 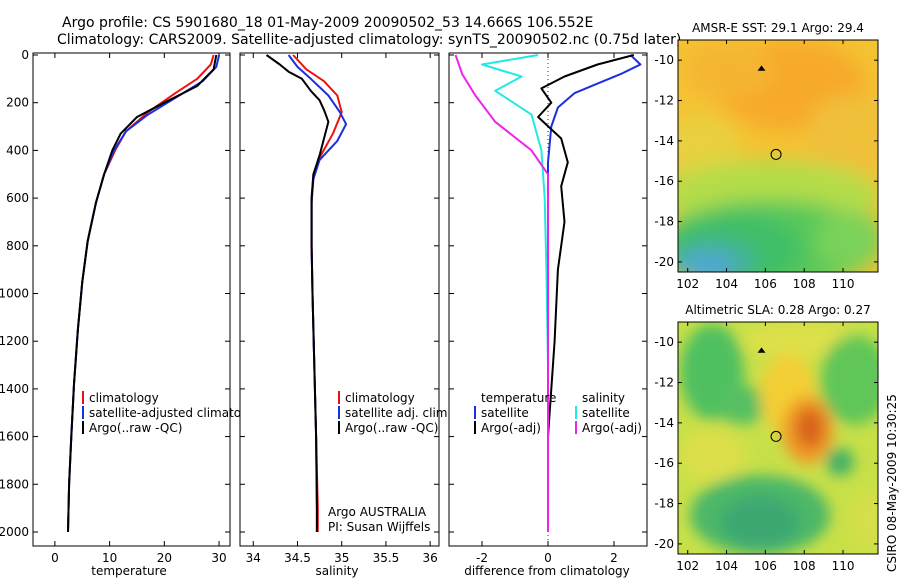 I want to click on y-tick-label: 800, so click(x=17, y=246).